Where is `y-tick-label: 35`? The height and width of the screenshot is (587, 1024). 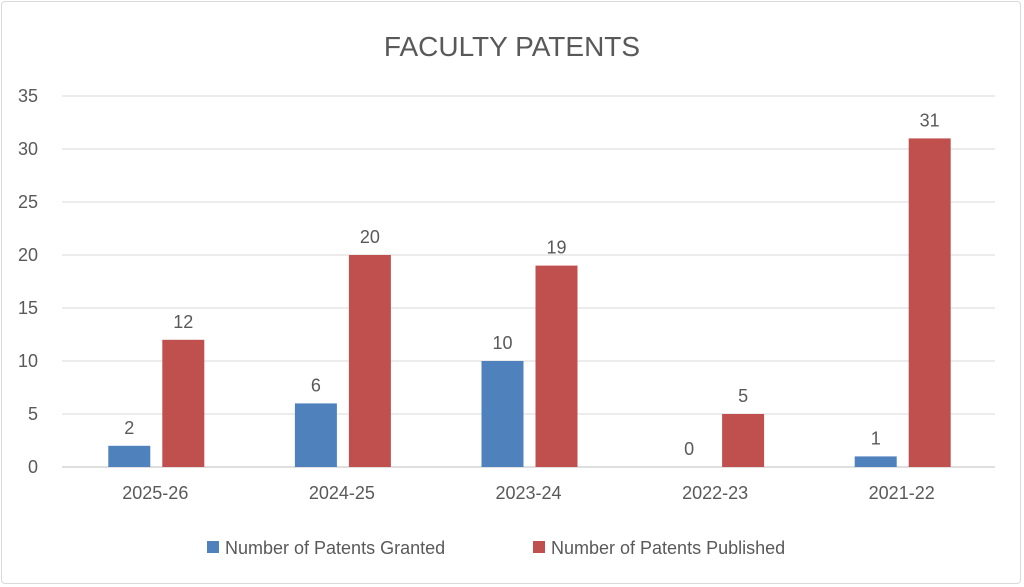 y-tick-label: 35 is located at coordinates (28, 96).